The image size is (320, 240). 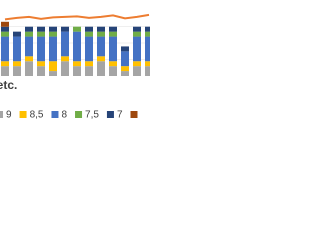 I want to click on legend-label: 7, so click(x=120, y=115).